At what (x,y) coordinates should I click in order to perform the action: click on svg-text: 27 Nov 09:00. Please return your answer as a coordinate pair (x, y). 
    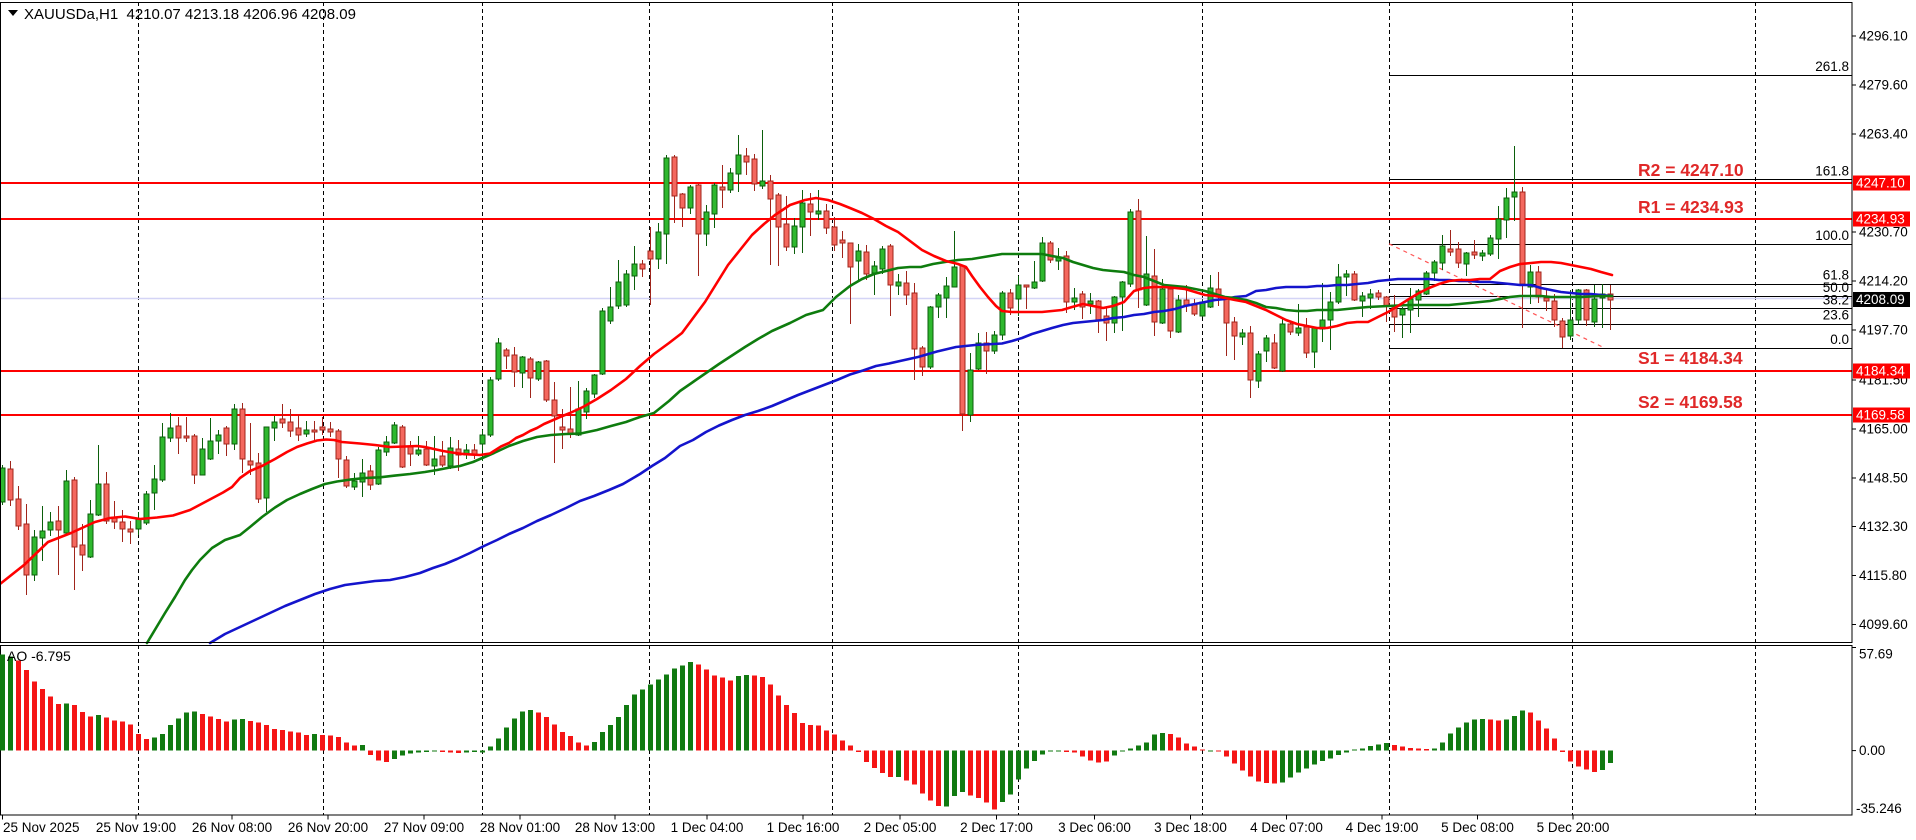
    Looking at the image, I should click on (424, 827).